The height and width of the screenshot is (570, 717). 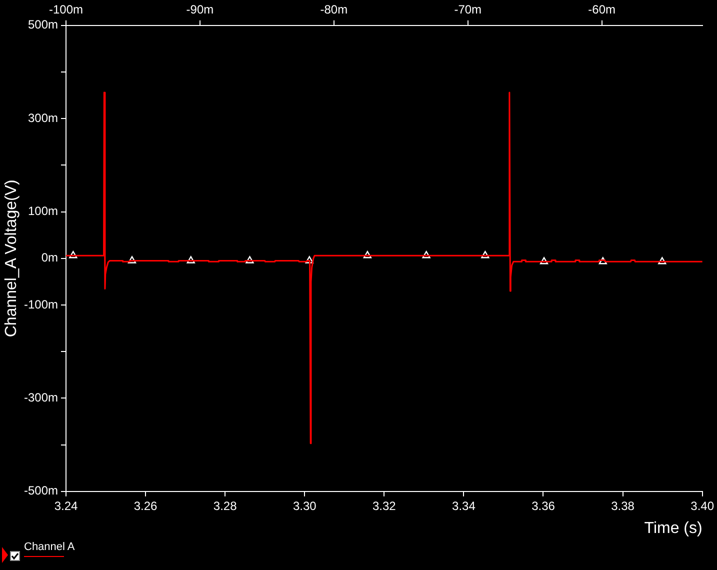 I want to click on x-tick-label: 3.32, so click(x=384, y=505).